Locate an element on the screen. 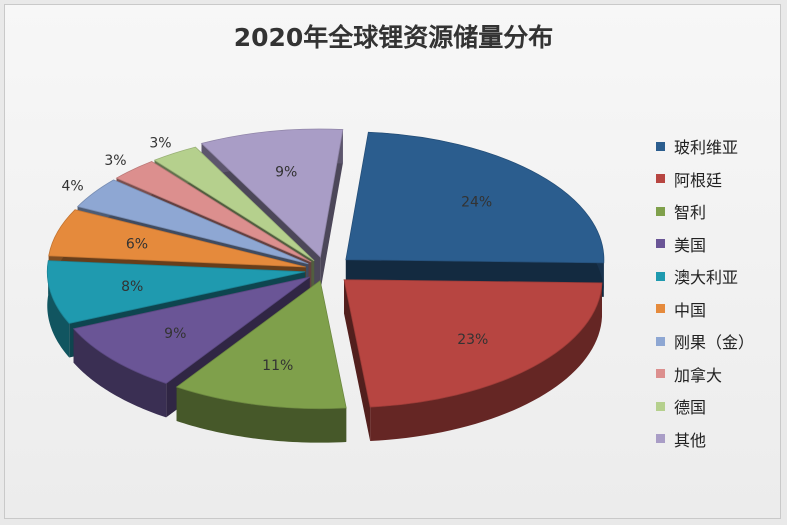  legend-label-2: 智利 is located at coordinates (690, 213).